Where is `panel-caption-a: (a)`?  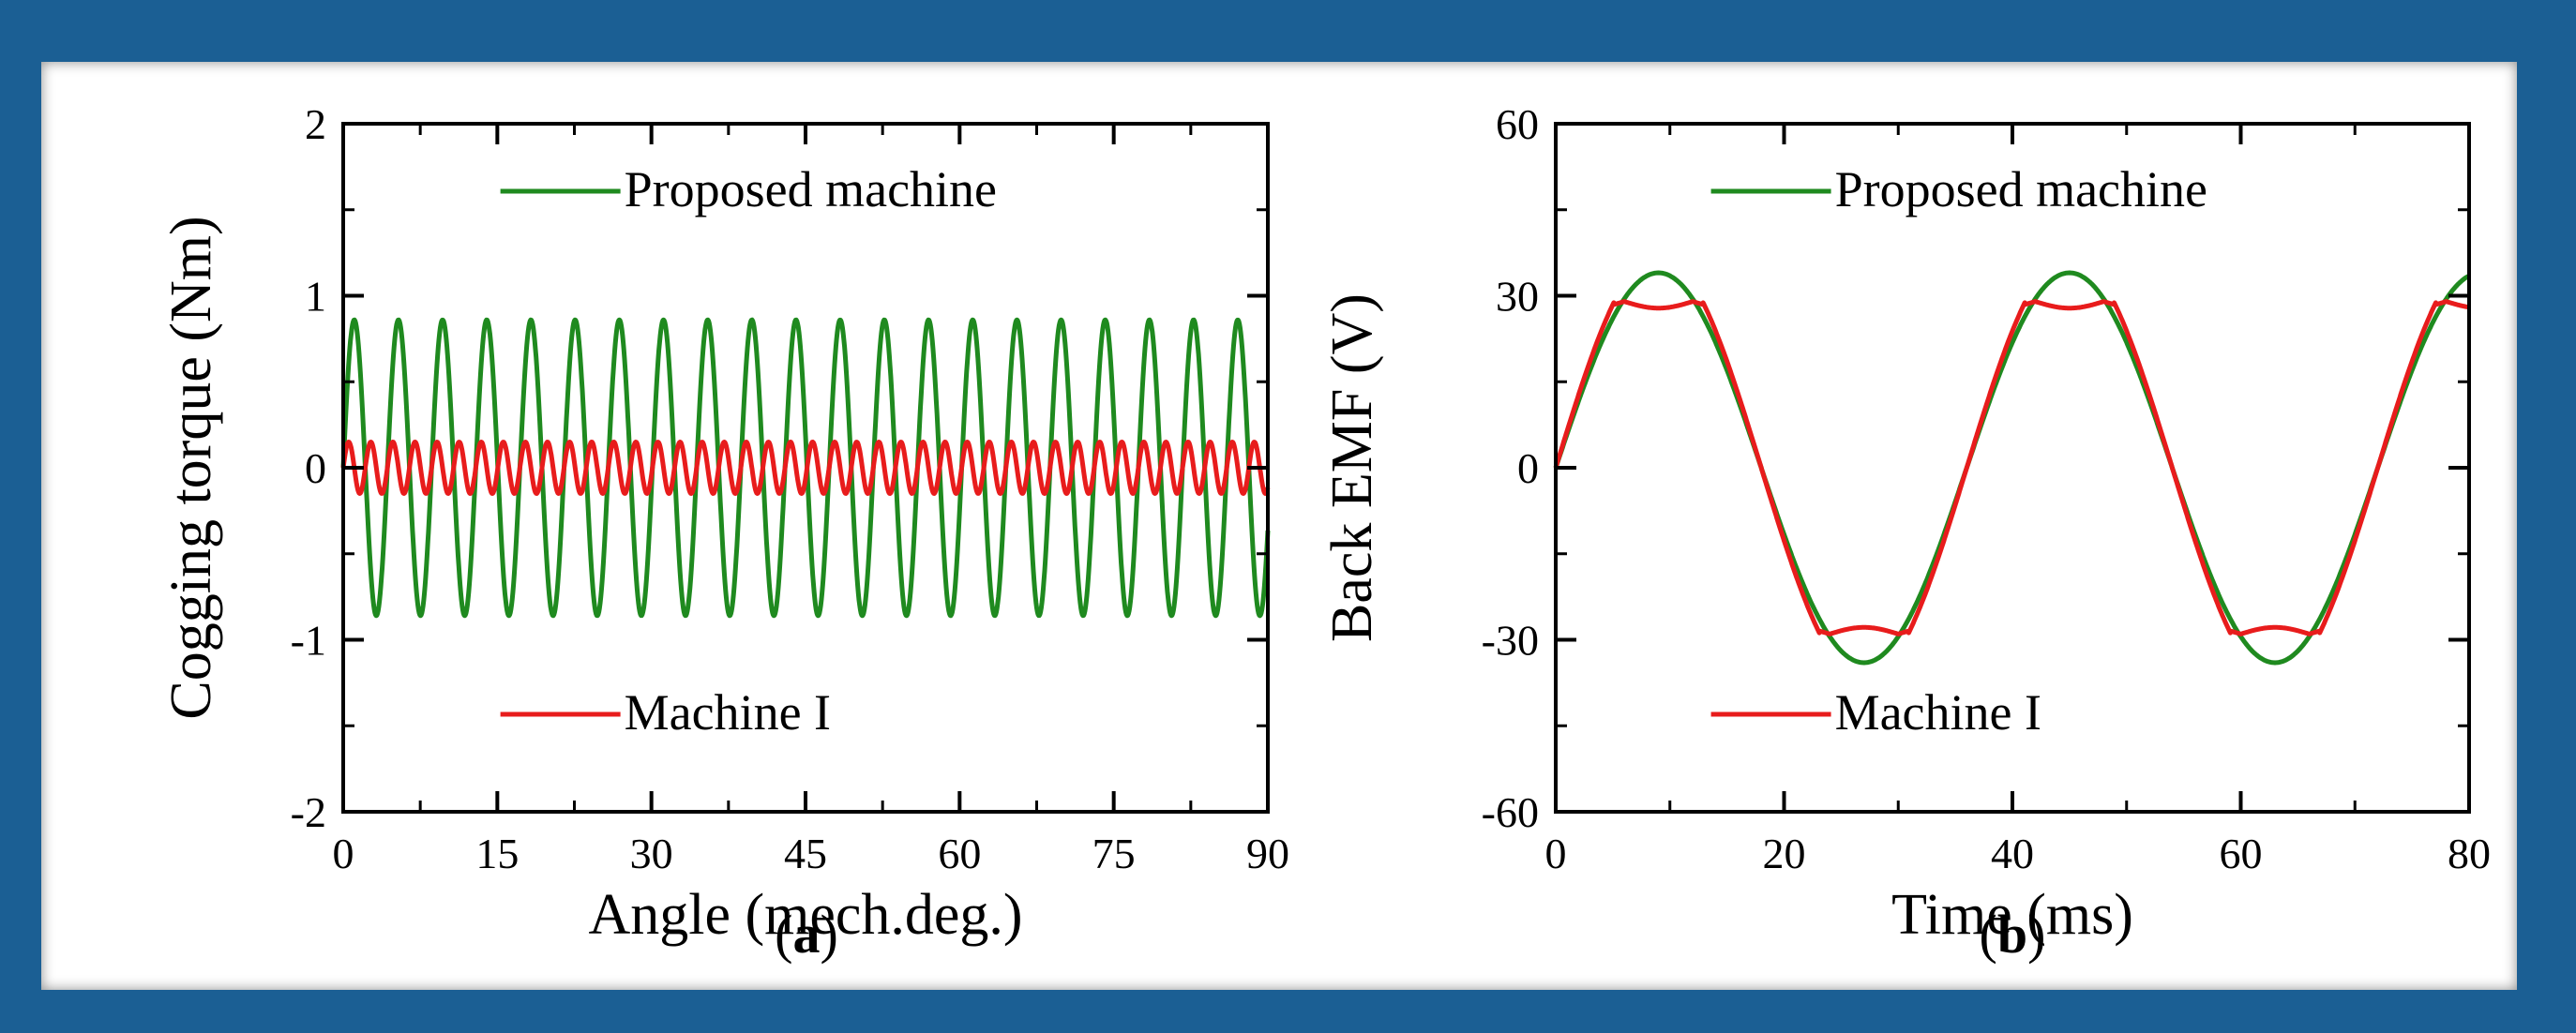 panel-caption-a: (a) is located at coordinates (806, 934).